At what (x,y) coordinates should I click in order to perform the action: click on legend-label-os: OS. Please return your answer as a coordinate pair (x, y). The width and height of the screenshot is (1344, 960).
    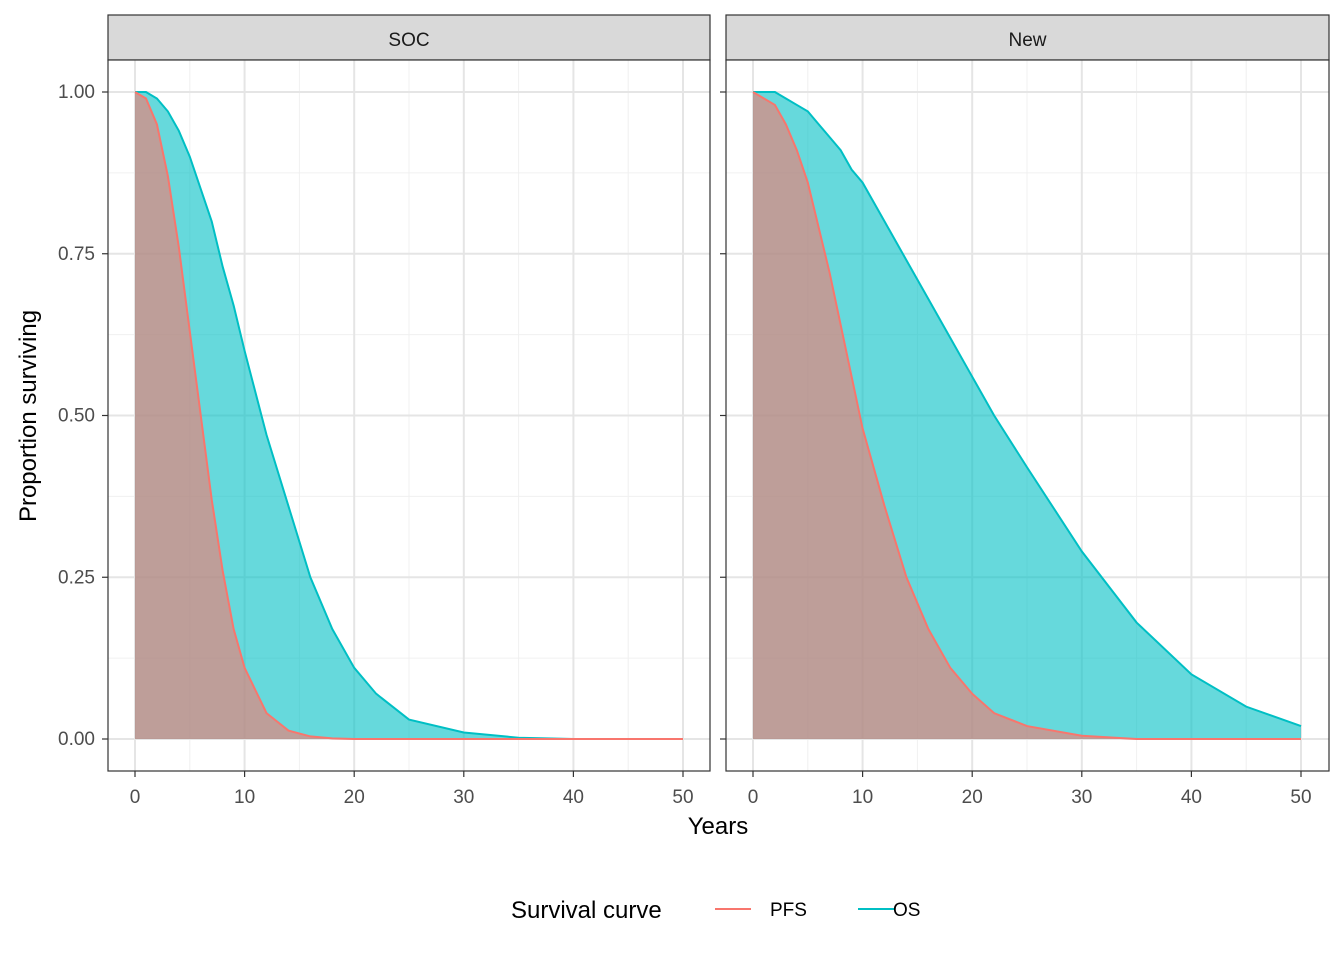
    Looking at the image, I should click on (906, 910).